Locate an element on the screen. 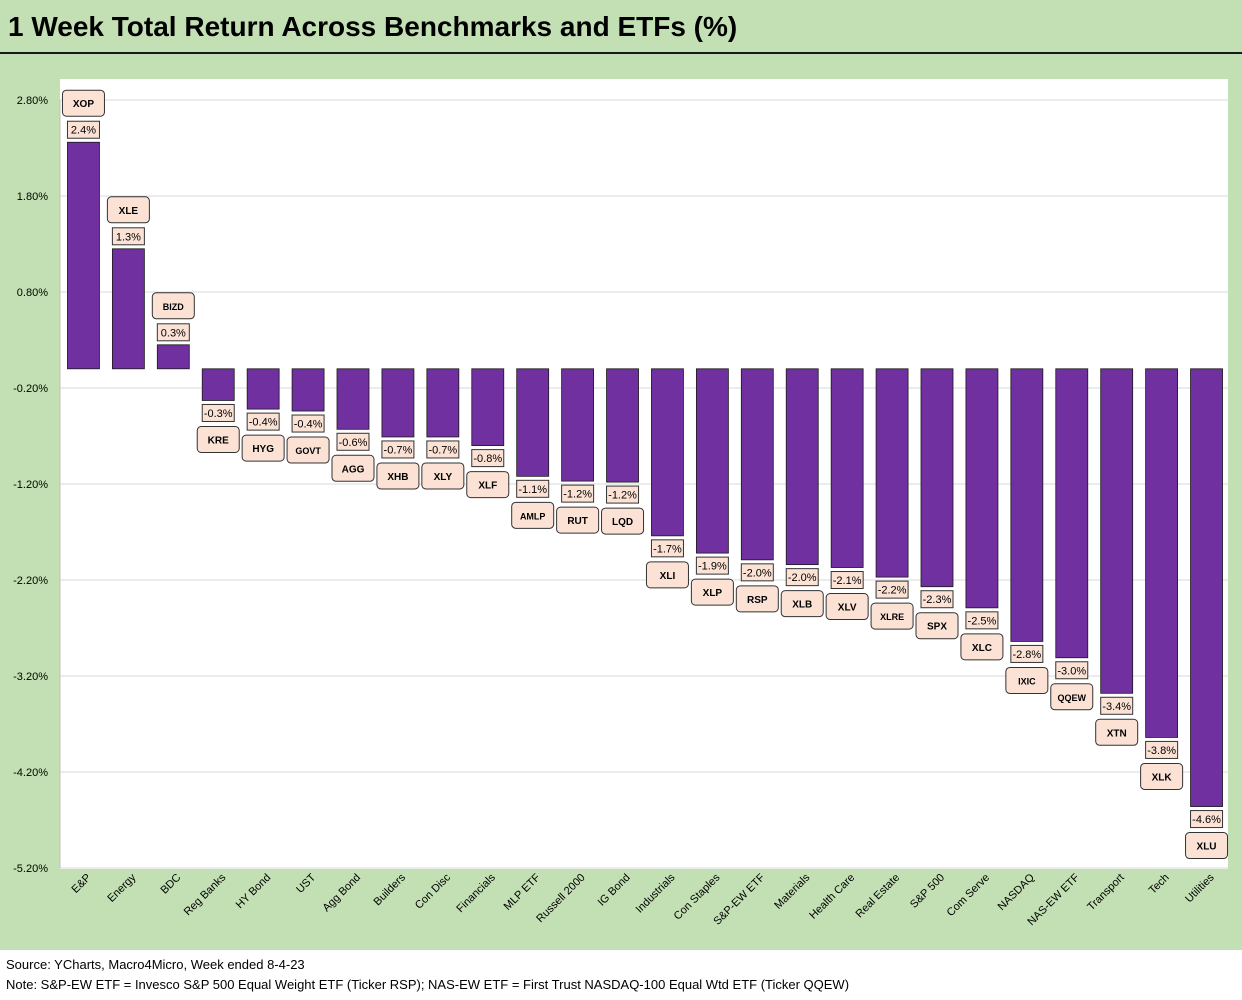 This screenshot has height=1000, width=1242. ticker-label: LQD is located at coordinates (622, 522).